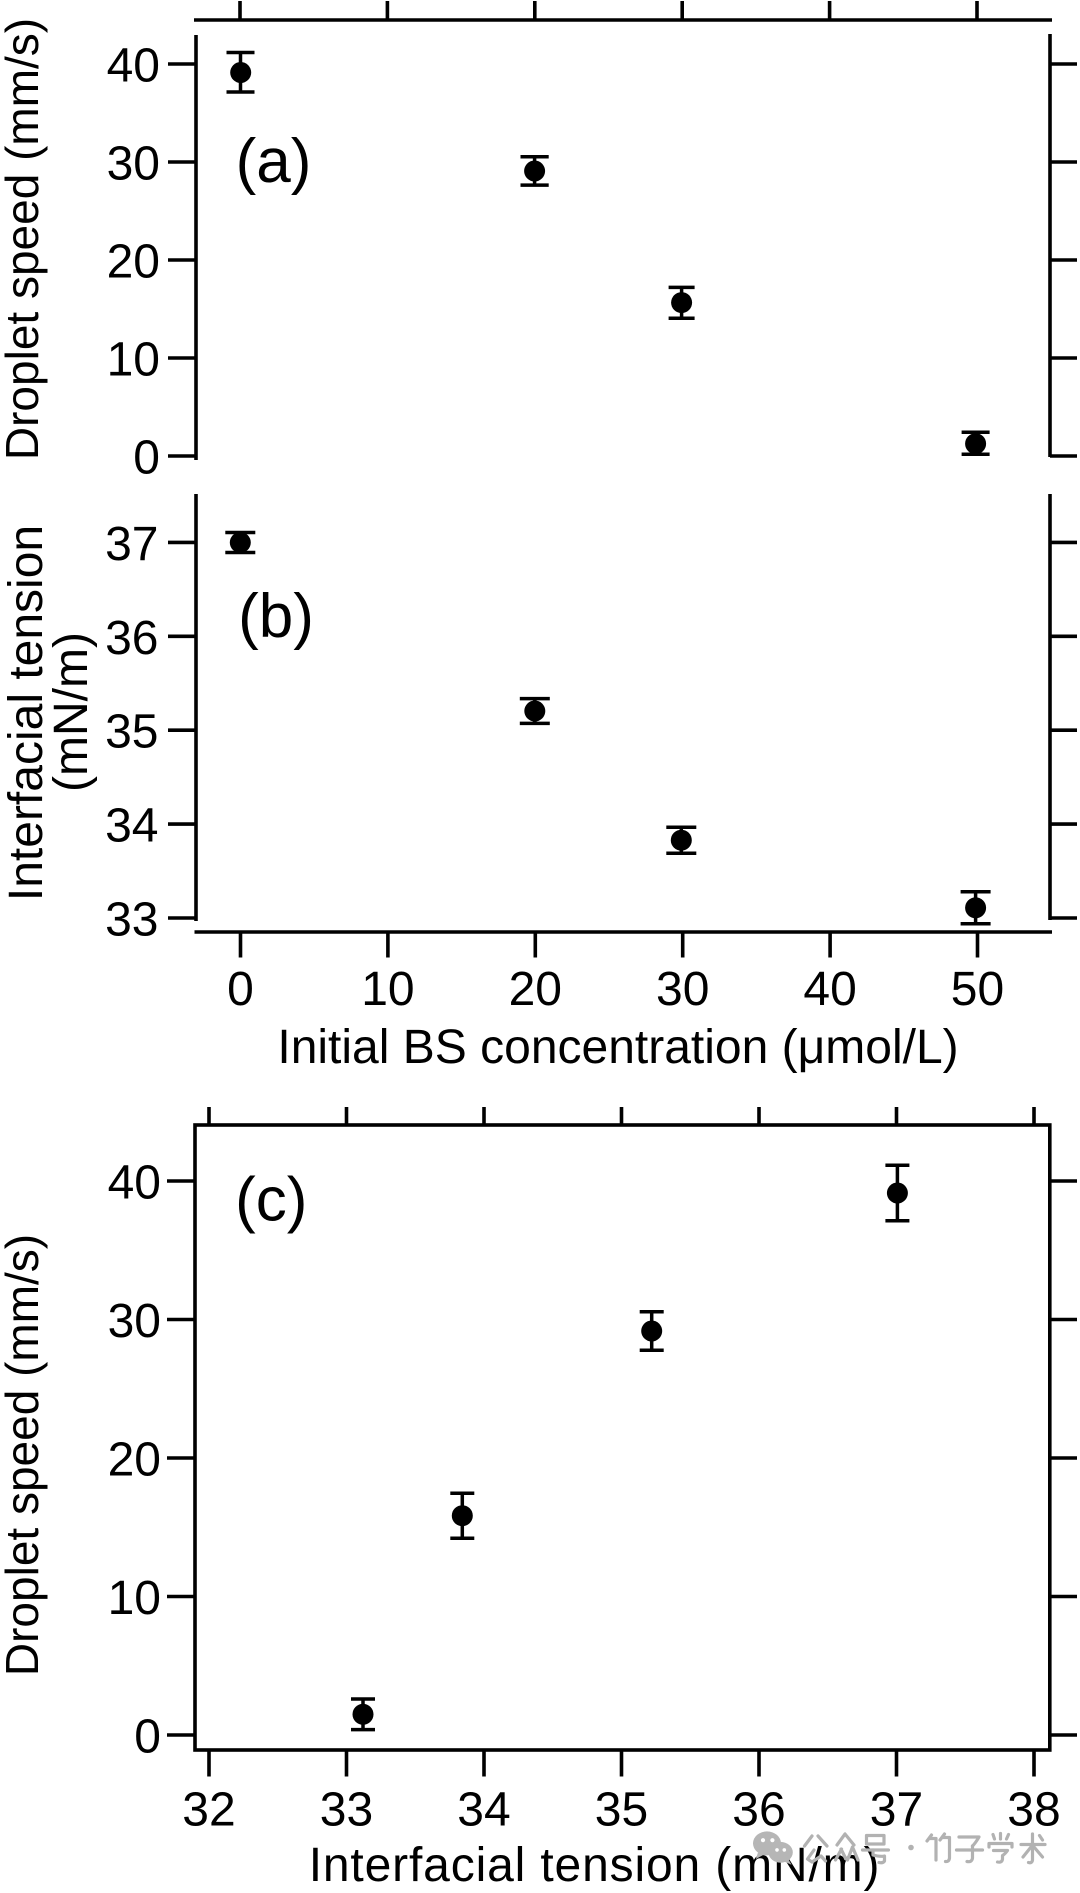 Image resolution: width=1080 pixels, height=1893 pixels. I want to click on svg-text: 38, so click(1033, 1810).